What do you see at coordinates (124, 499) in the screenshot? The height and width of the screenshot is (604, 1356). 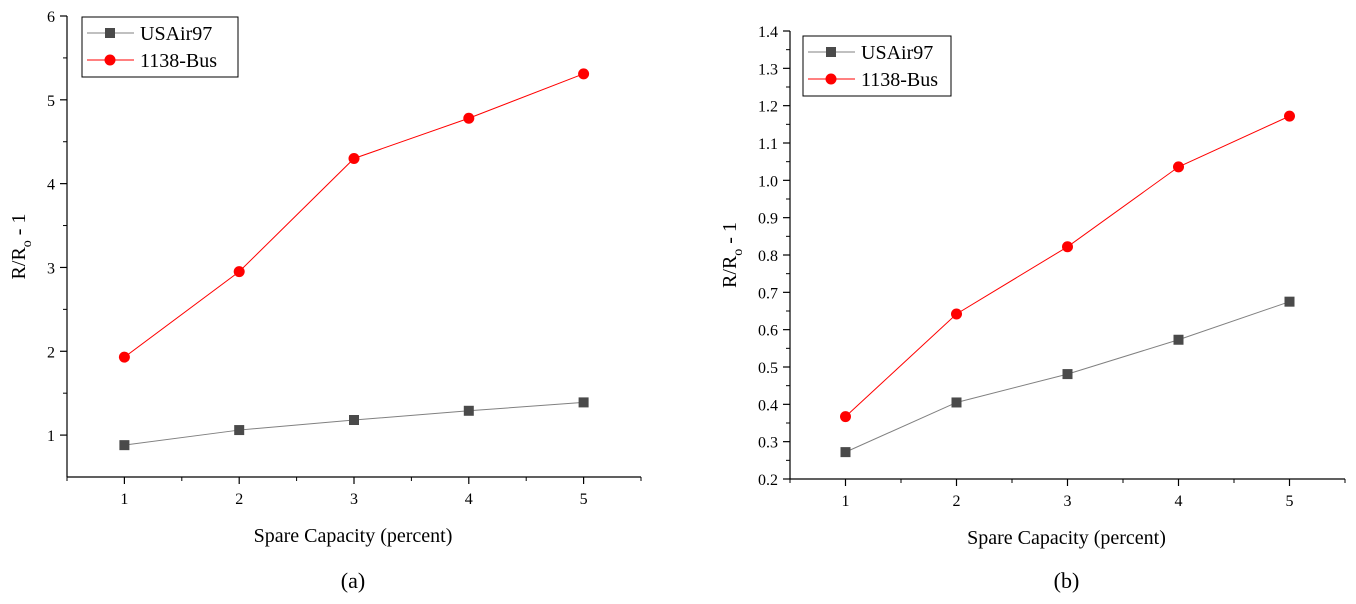 I see `chart-0-x-tick-label: 1` at bounding box center [124, 499].